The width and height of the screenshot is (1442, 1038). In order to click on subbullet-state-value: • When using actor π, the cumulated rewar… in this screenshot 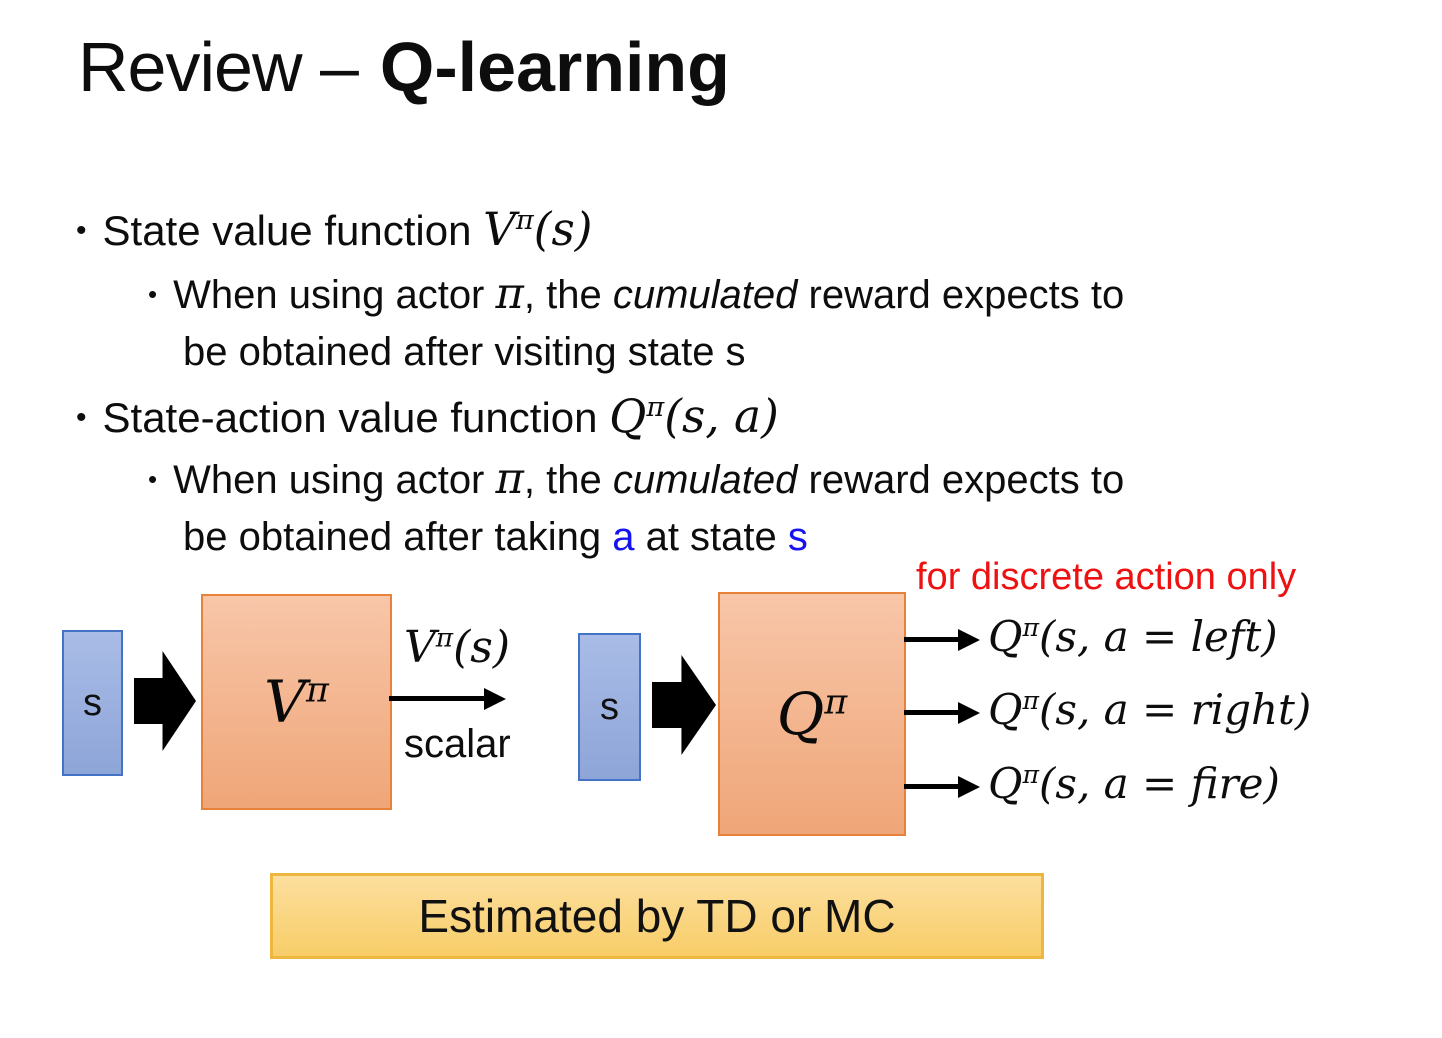, I will do `click(636, 323)`.